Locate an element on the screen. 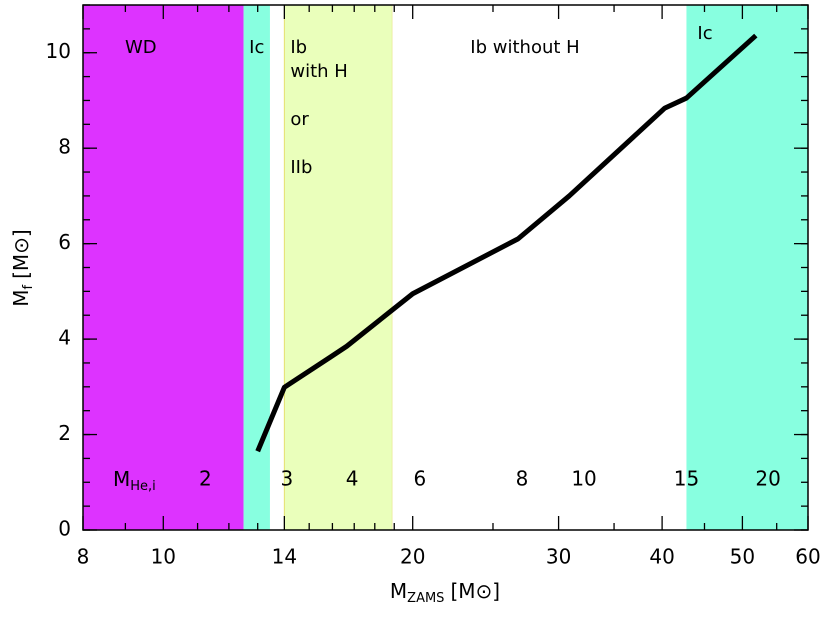  x-tick-label: 50 is located at coordinates (742, 557).